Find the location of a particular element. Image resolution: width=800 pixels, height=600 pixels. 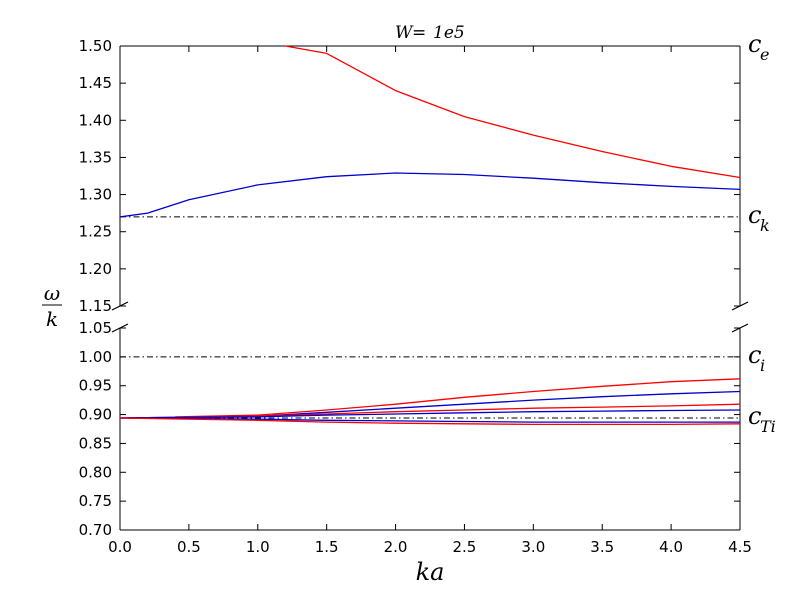

y-axis-label-denominator: k is located at coordinates (52, 319).